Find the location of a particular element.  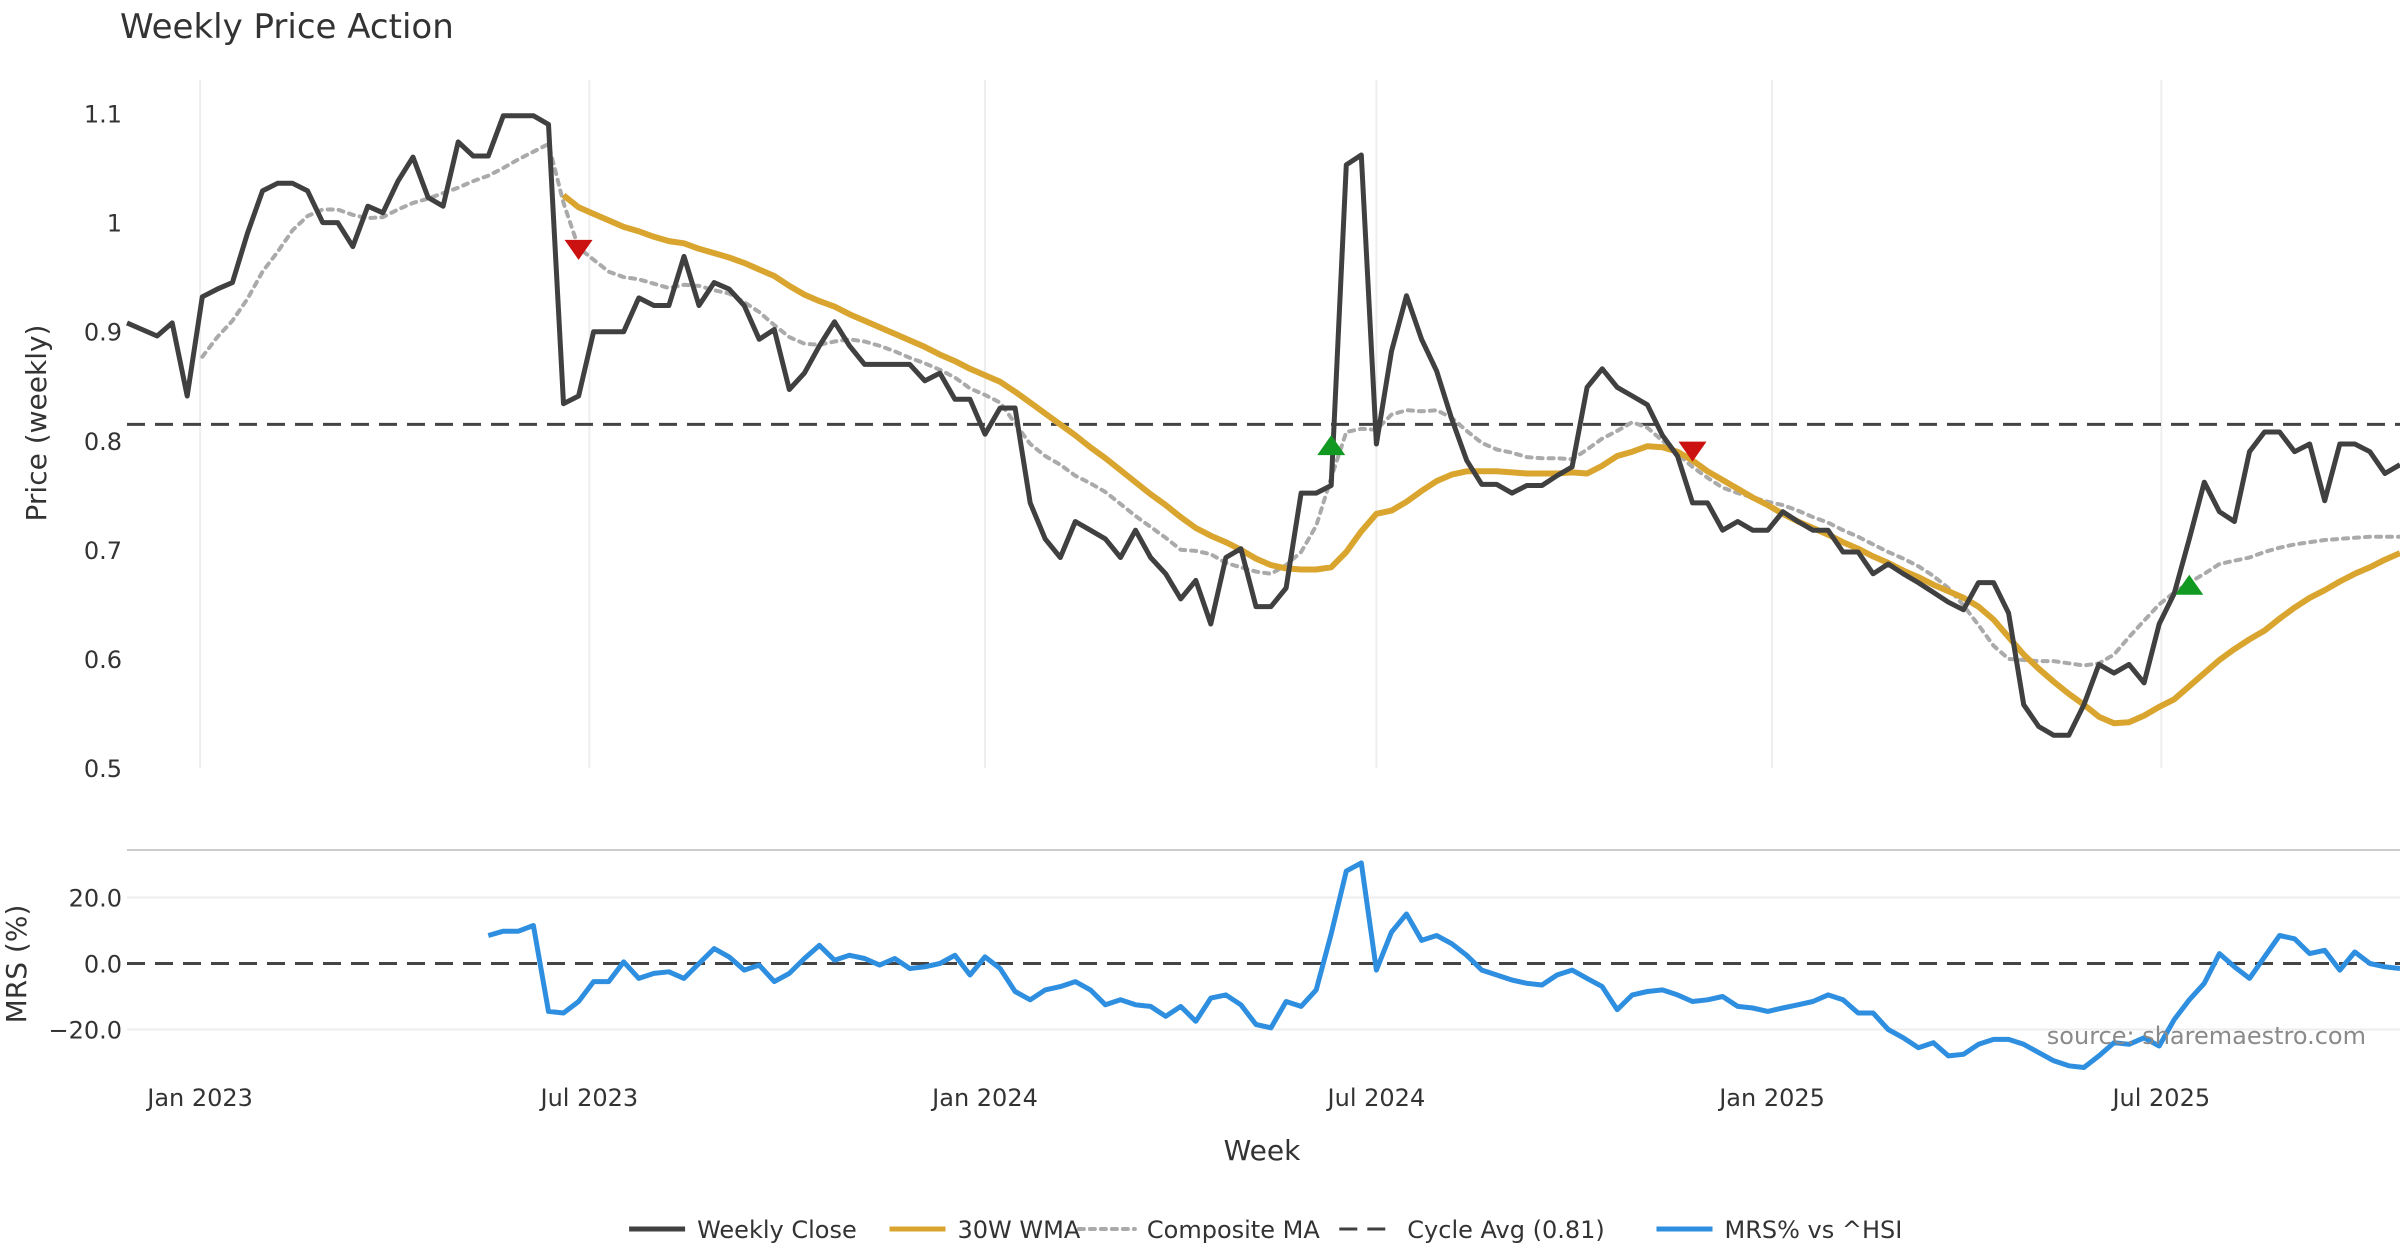

mrs-y-tick-label: 20.0 is located at coordinates (95, 899).